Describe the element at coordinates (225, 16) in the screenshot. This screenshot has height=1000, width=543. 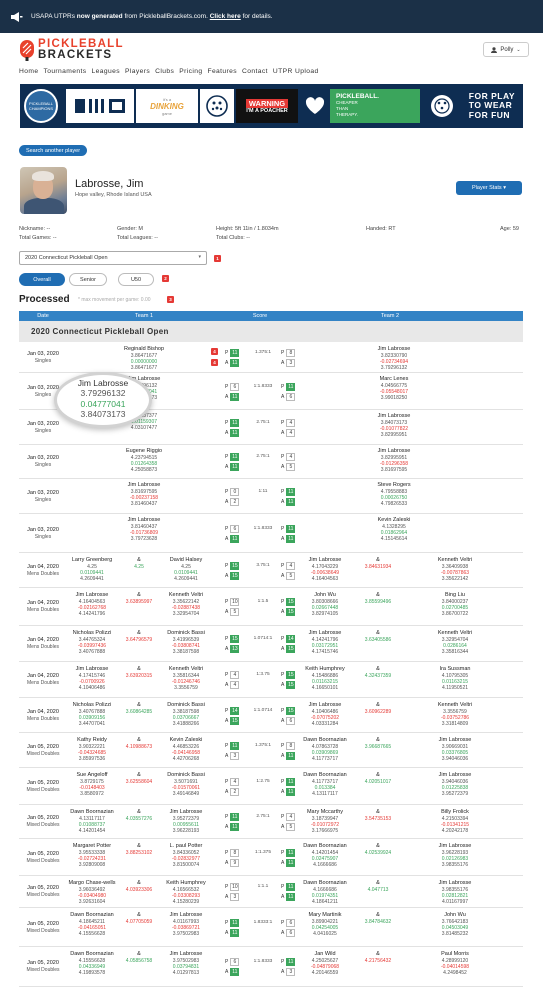
I see `notice-link: Click here` at that location.